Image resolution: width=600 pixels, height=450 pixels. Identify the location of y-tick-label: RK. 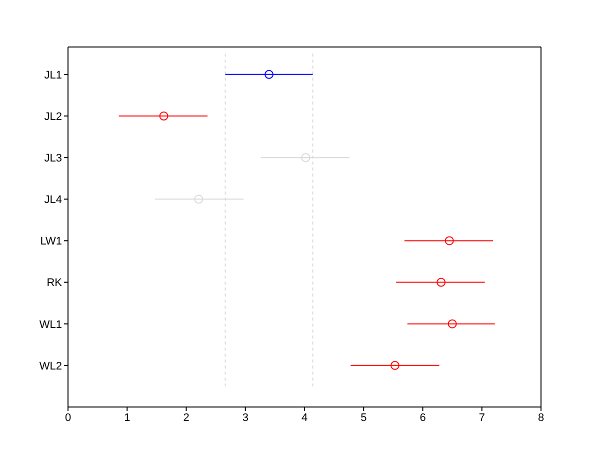
(54, 283).